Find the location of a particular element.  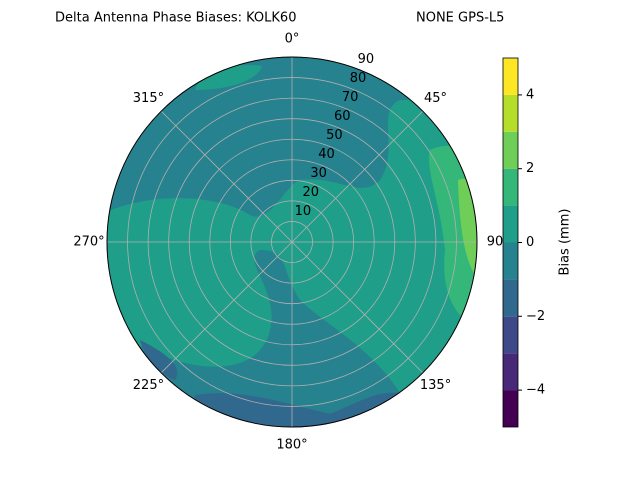

r-tick-label: 90 is located at coordinates (366, 59).